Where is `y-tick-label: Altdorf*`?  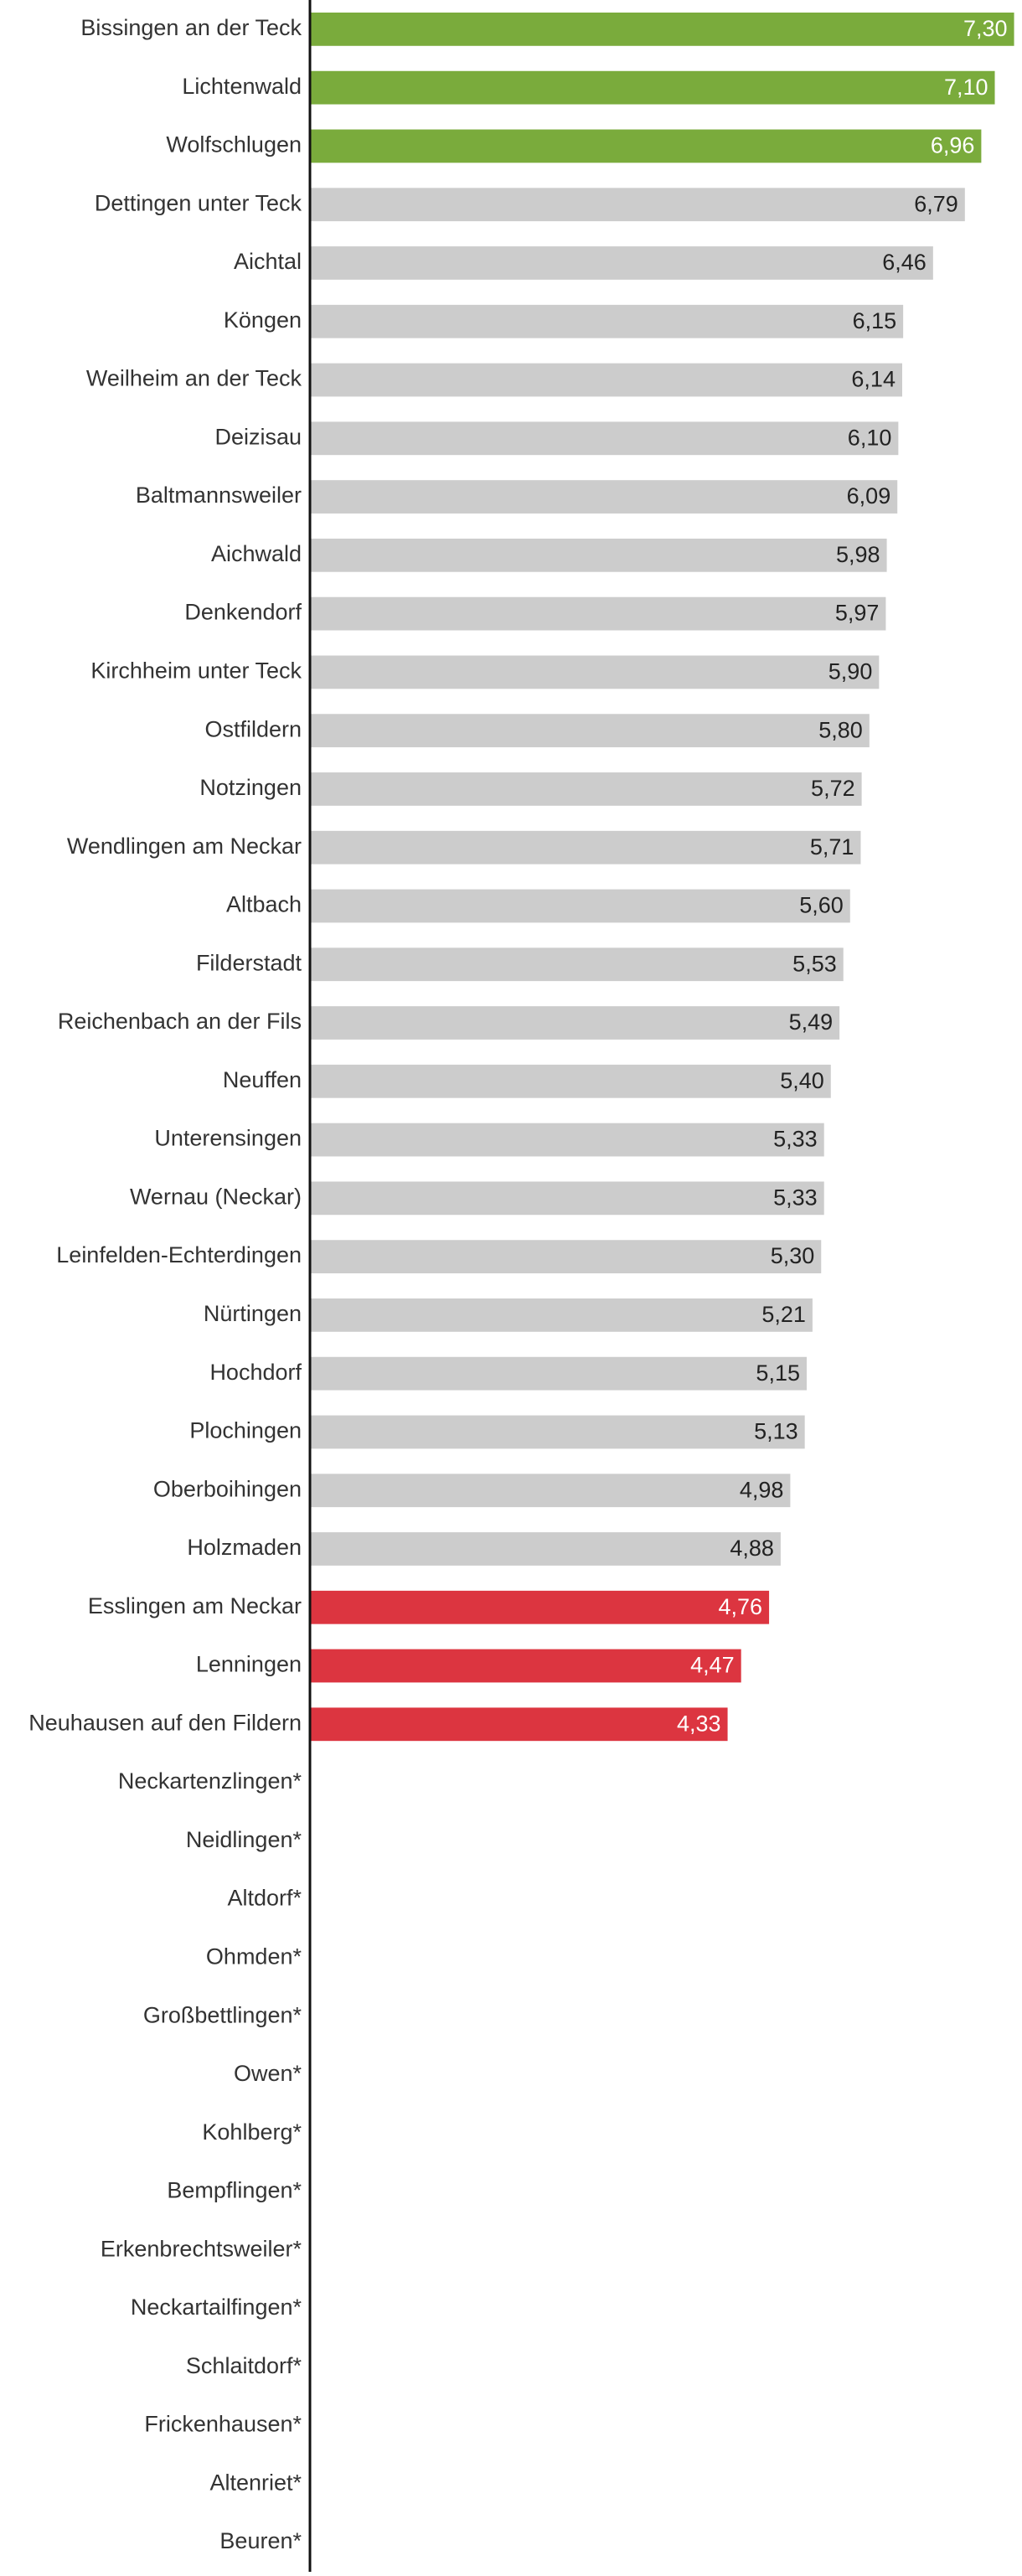
y-tick-label: Altdorf* is located at coordinates (265, 1898).